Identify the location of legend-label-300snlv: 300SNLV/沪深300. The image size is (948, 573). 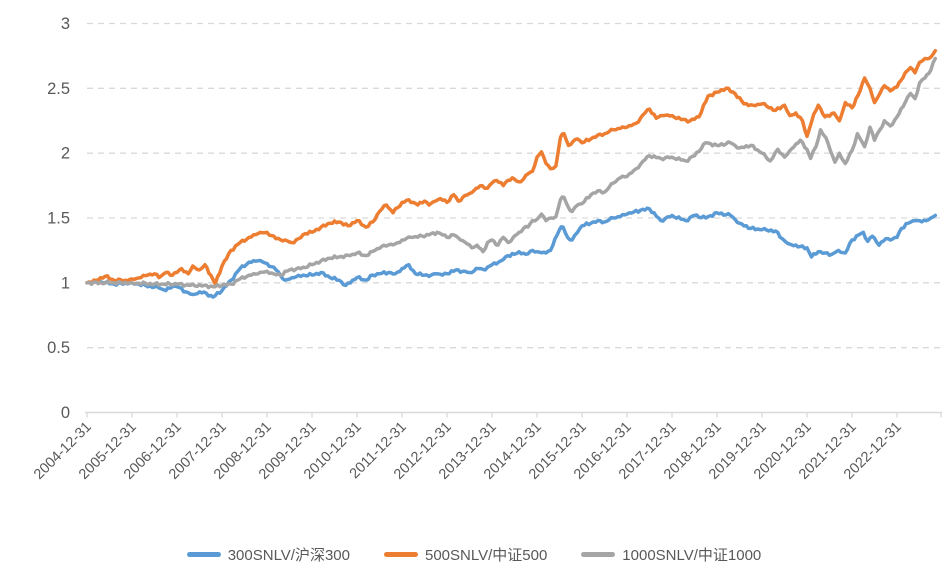
(288, 555).